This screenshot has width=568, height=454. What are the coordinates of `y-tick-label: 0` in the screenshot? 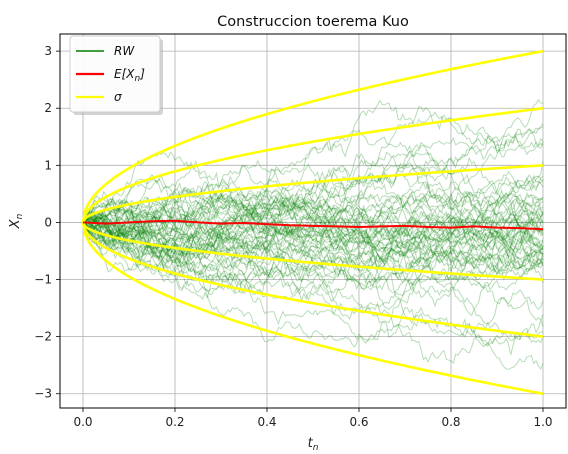 It's located at (48, 222).